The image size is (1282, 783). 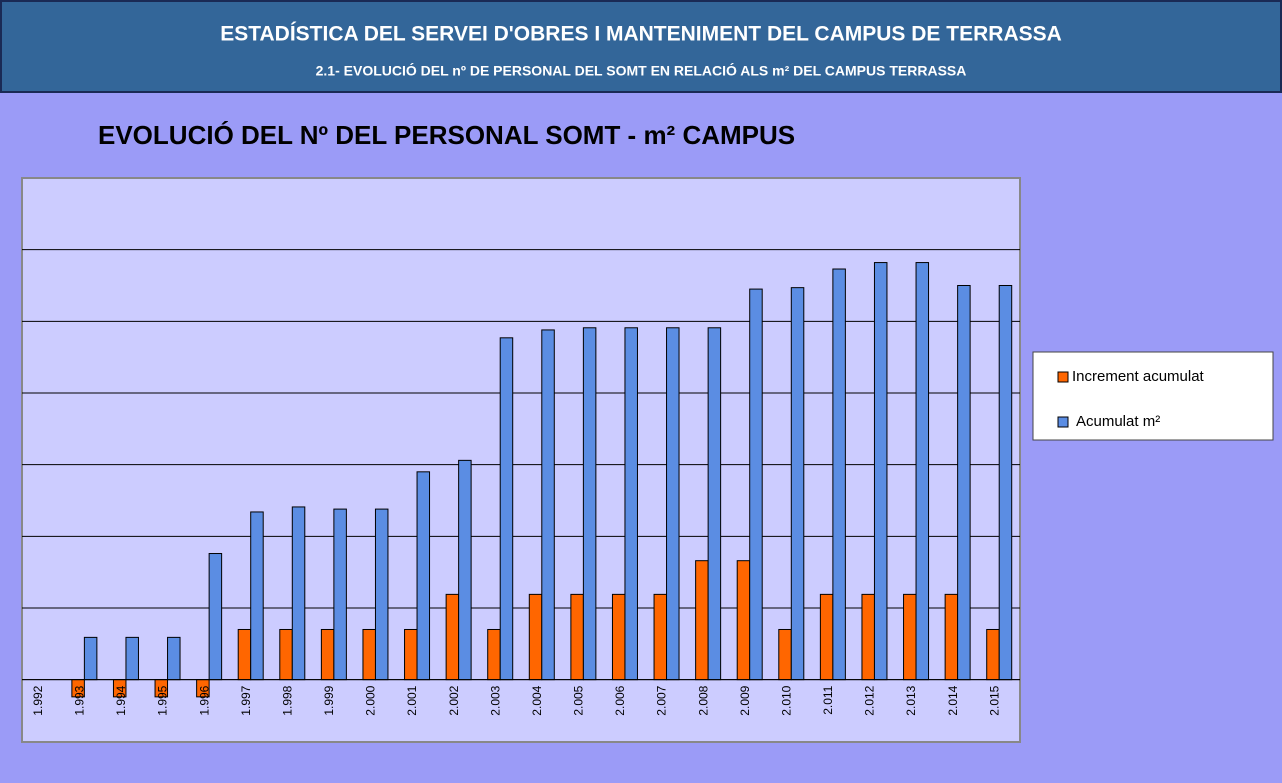 What do you see at coordinates (953, 700) in the screenshot?
I see `x-tick-label: 2.014` at bounding box center [953, 700].